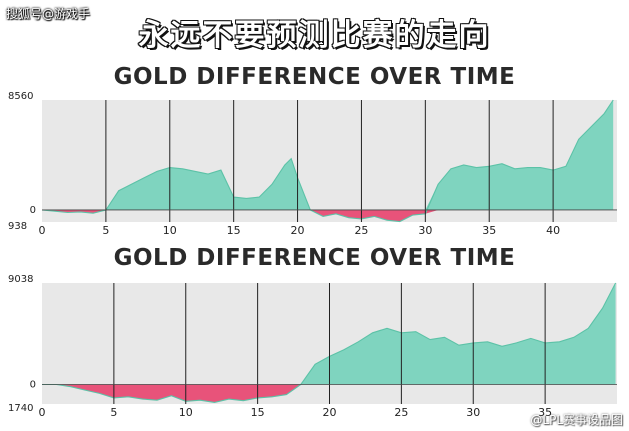 This screenshot has width=629, height=431. I want to click on chart-1-xtick-label: 40, so click(553, 230).